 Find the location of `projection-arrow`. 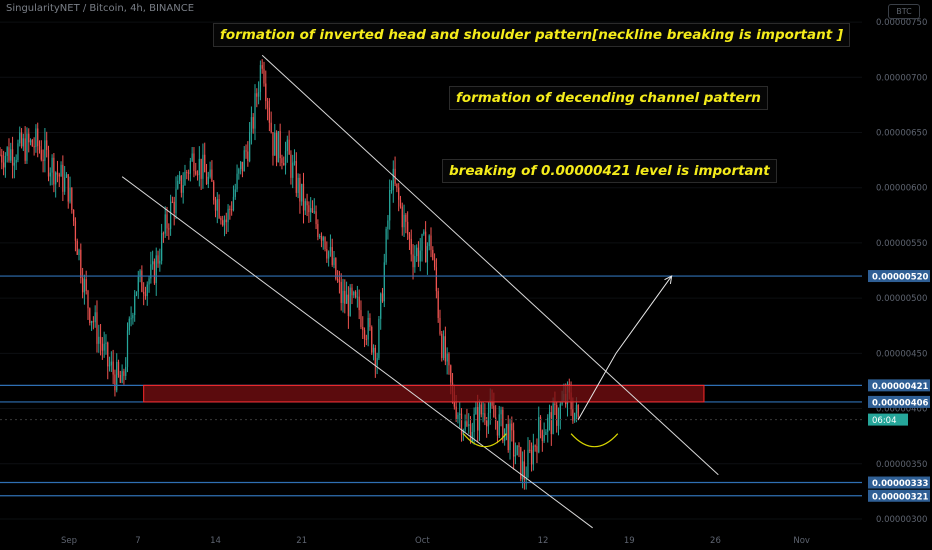

projection-arrow is located at coordinates (625, 347).